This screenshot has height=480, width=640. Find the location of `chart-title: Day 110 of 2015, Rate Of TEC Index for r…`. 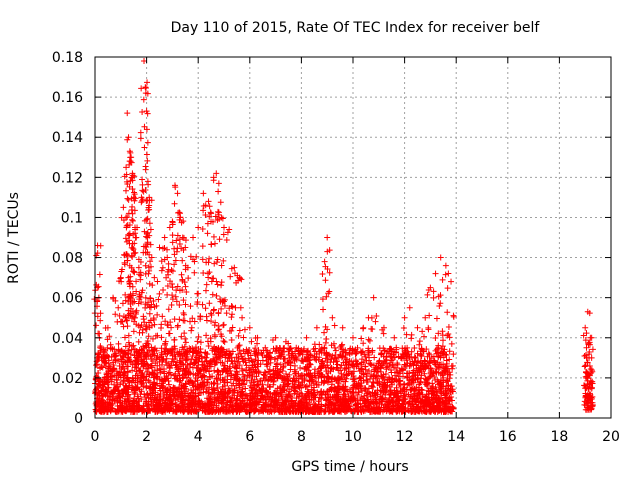

chart-title: Day 110 of 2015, Rate Of TEC Index for r… is located at coordinates (356, 28).